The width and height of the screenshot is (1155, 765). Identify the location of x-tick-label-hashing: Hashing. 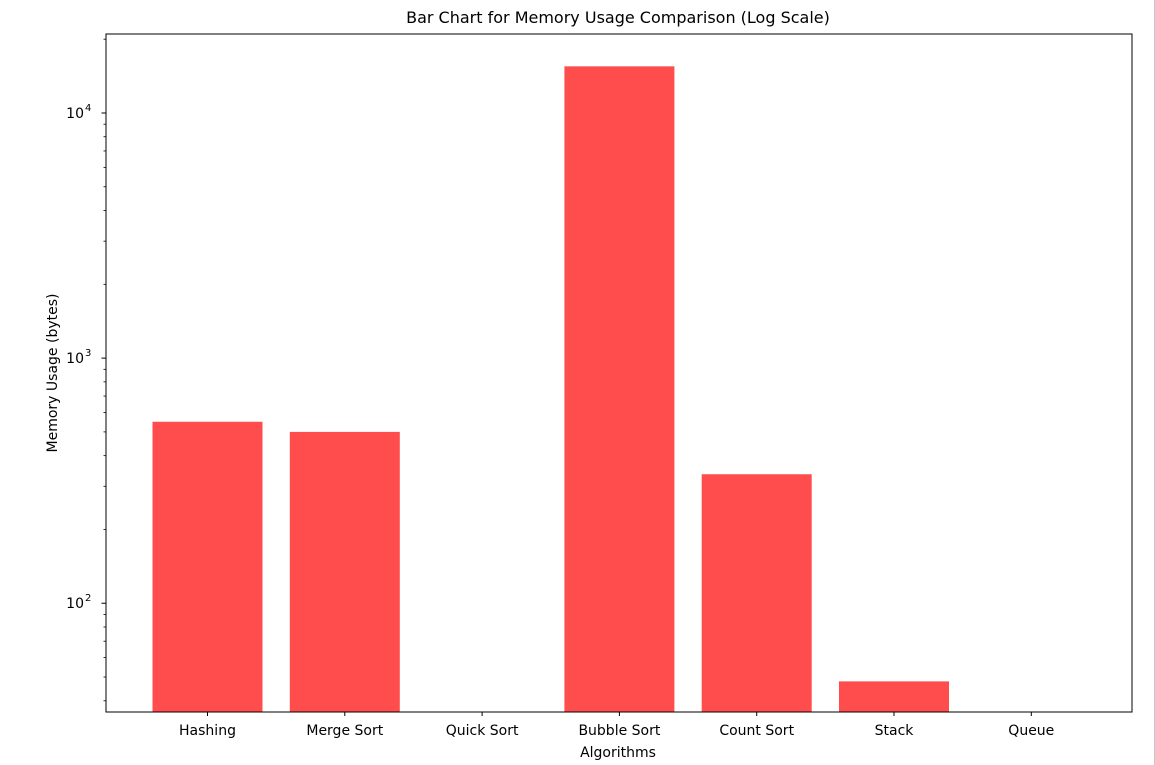
(207, 731).